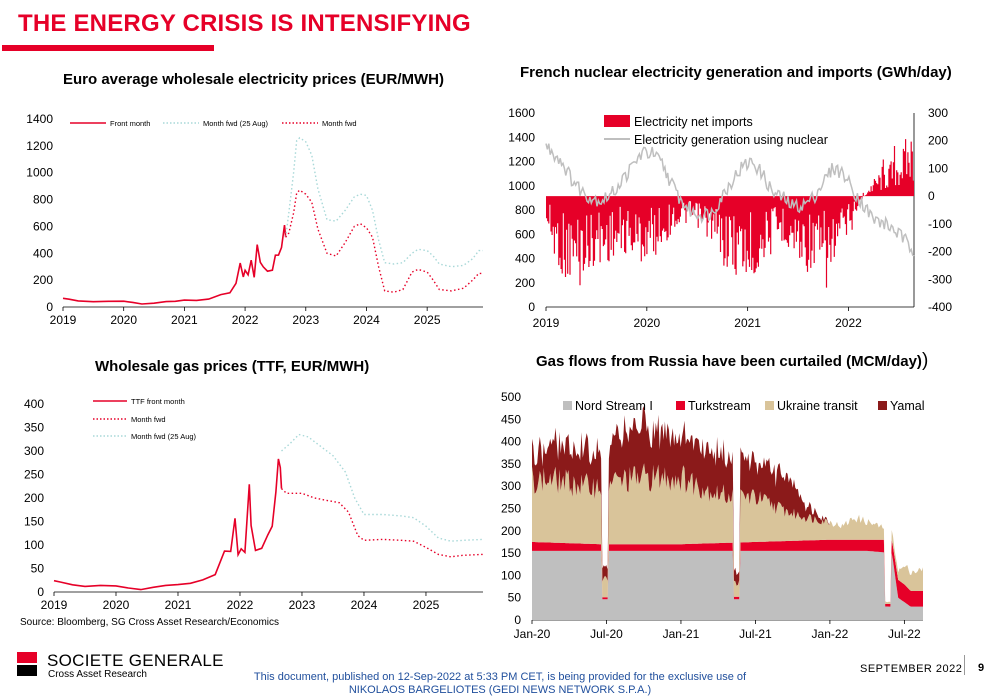  Describe the element at coordinates (34, 545) in the screenshot. I see `gas-y-tick-label: 100` at that location.